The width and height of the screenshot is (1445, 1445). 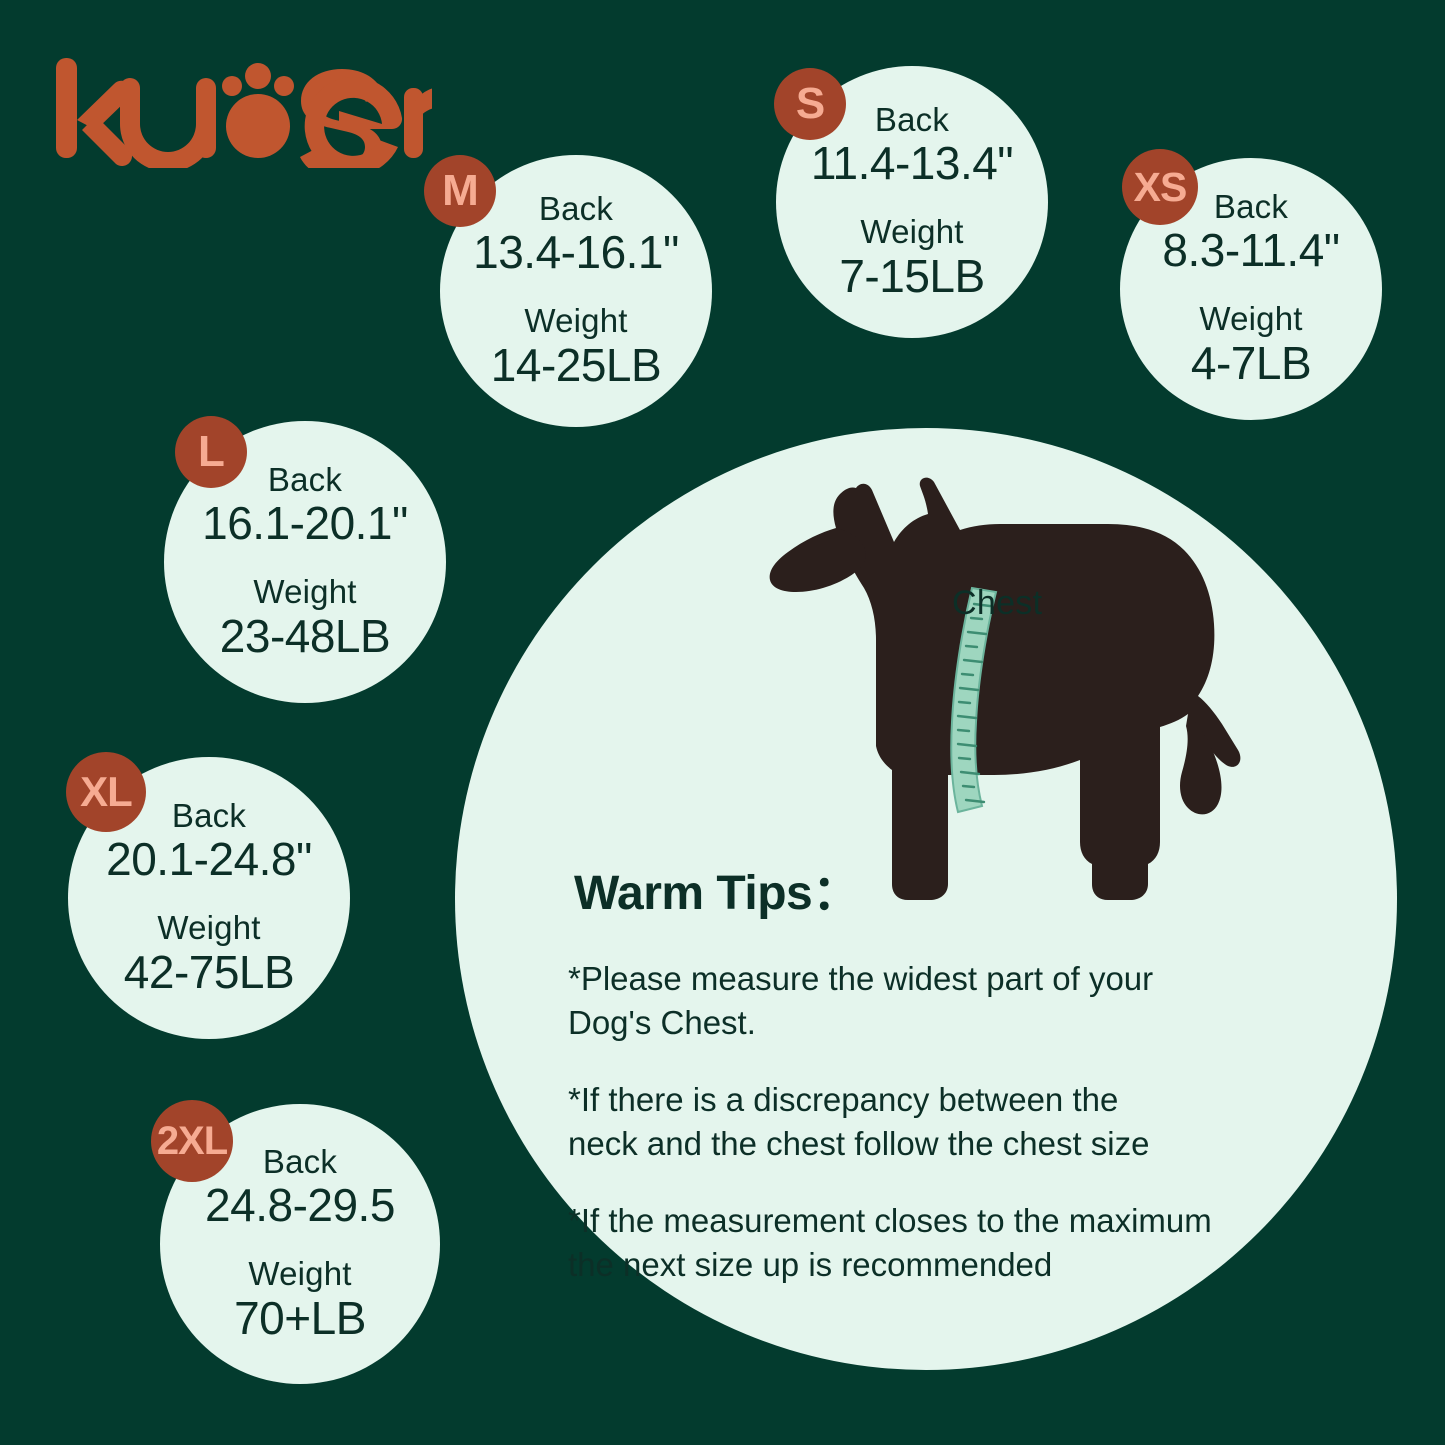 What do you see at coordinates (300, 1205) in the screenshot?
I see `back-value: 24.8-29.5` at bounding box center [300, 1205].